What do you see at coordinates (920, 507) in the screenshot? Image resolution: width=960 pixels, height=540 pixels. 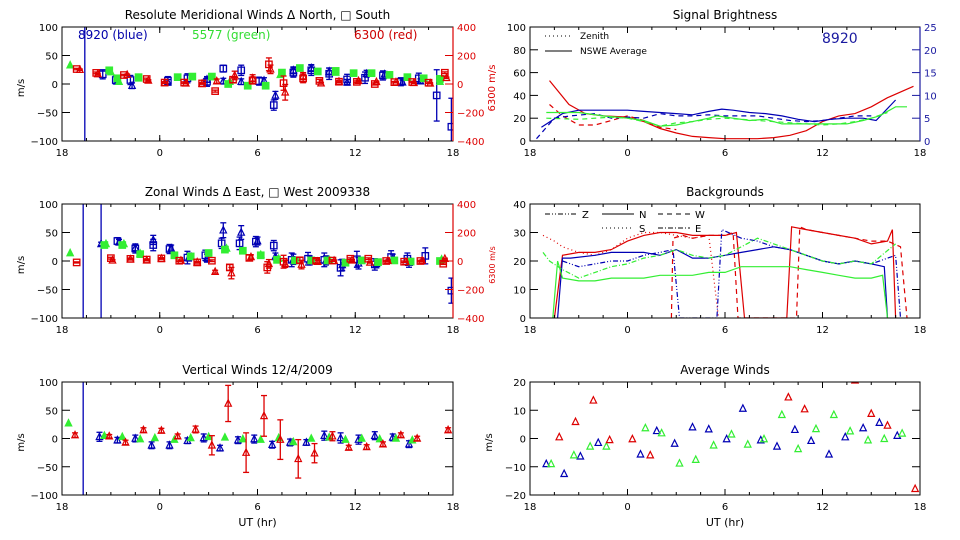 I see `x-tick-label: 18` at bounding box center [920, 507].